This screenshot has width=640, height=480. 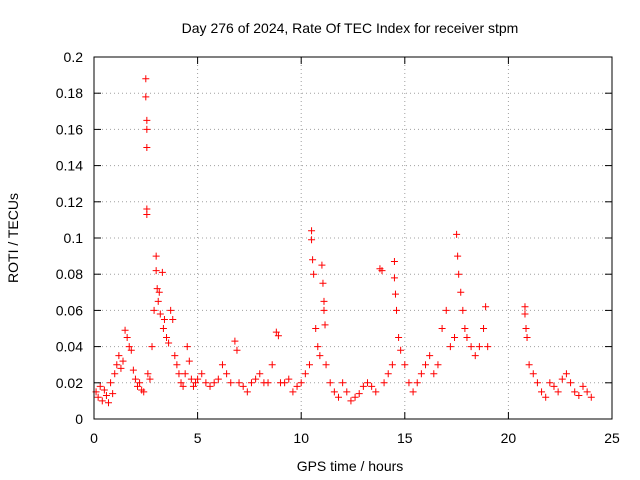 What do you see at coordinates (69, 274) in the screenshot?
I see `y-tick-label: 0.08` at bounding box center [69, 274].